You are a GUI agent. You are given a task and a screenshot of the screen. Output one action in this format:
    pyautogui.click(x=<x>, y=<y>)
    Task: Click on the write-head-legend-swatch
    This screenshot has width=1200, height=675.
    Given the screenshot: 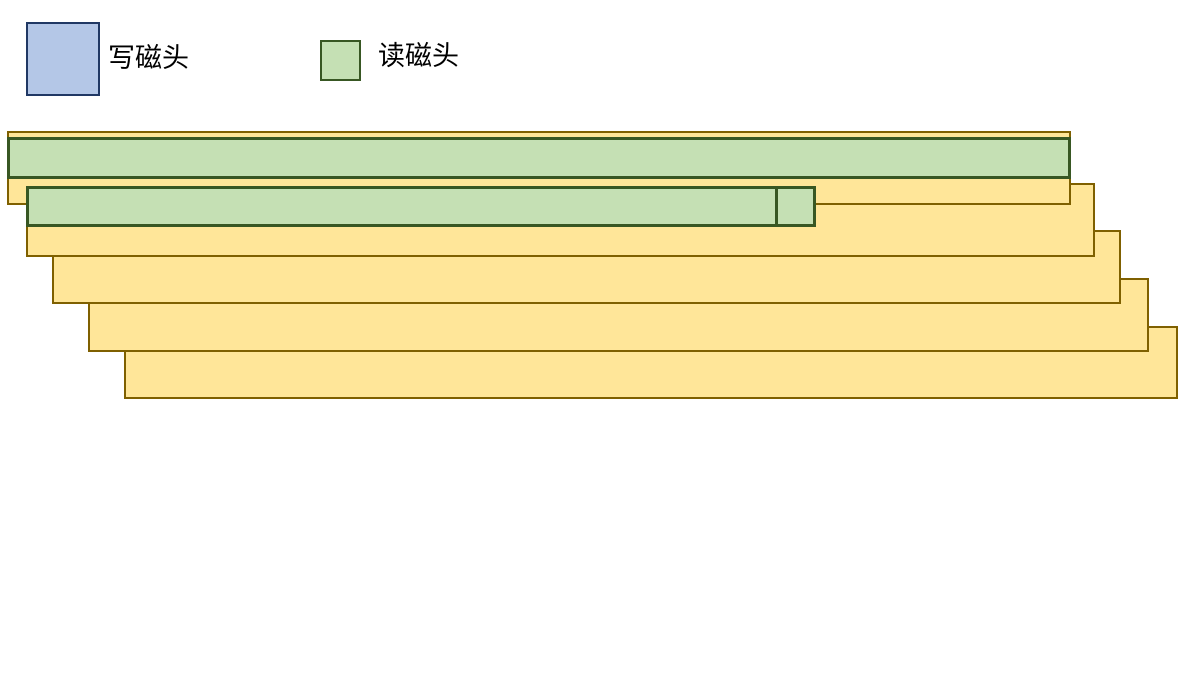 What is the action you would take?
    pyautogui.click(x=63, y=59)
    